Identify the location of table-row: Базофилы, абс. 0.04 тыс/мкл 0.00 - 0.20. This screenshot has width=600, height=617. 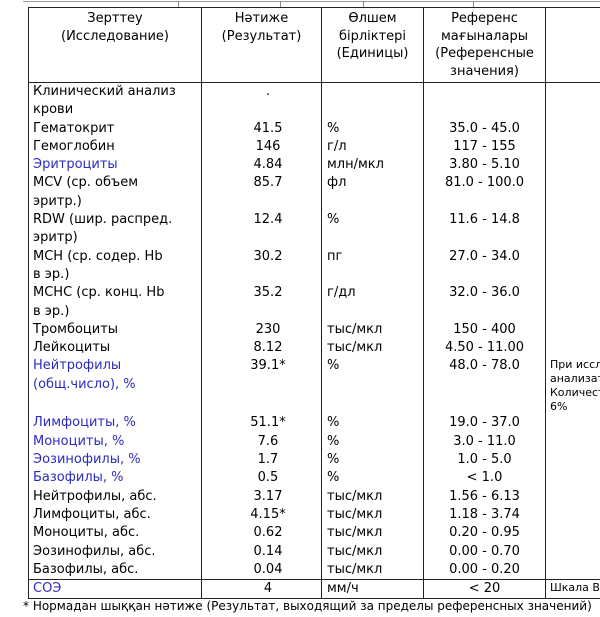
(314, 570).